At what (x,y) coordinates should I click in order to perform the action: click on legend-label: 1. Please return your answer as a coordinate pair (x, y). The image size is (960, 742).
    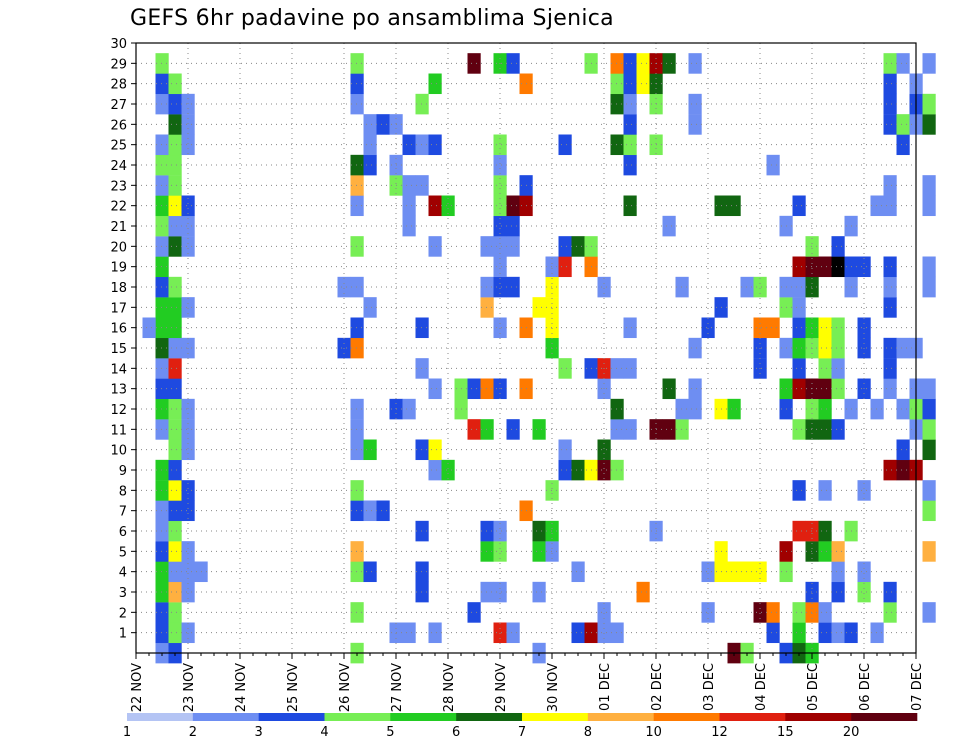
    Looking at the image, I should click on (127, 732).